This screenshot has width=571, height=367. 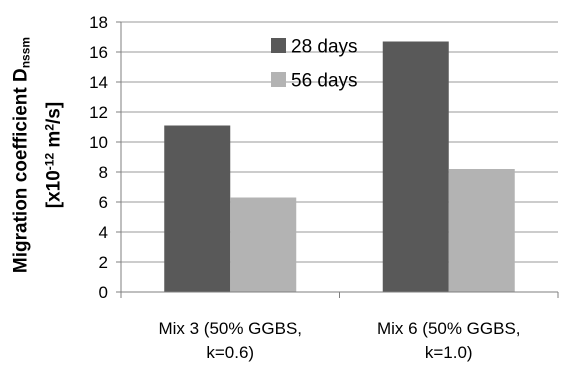 I want to click on legend: 28 days 56 days, so click(x=314, y=64).